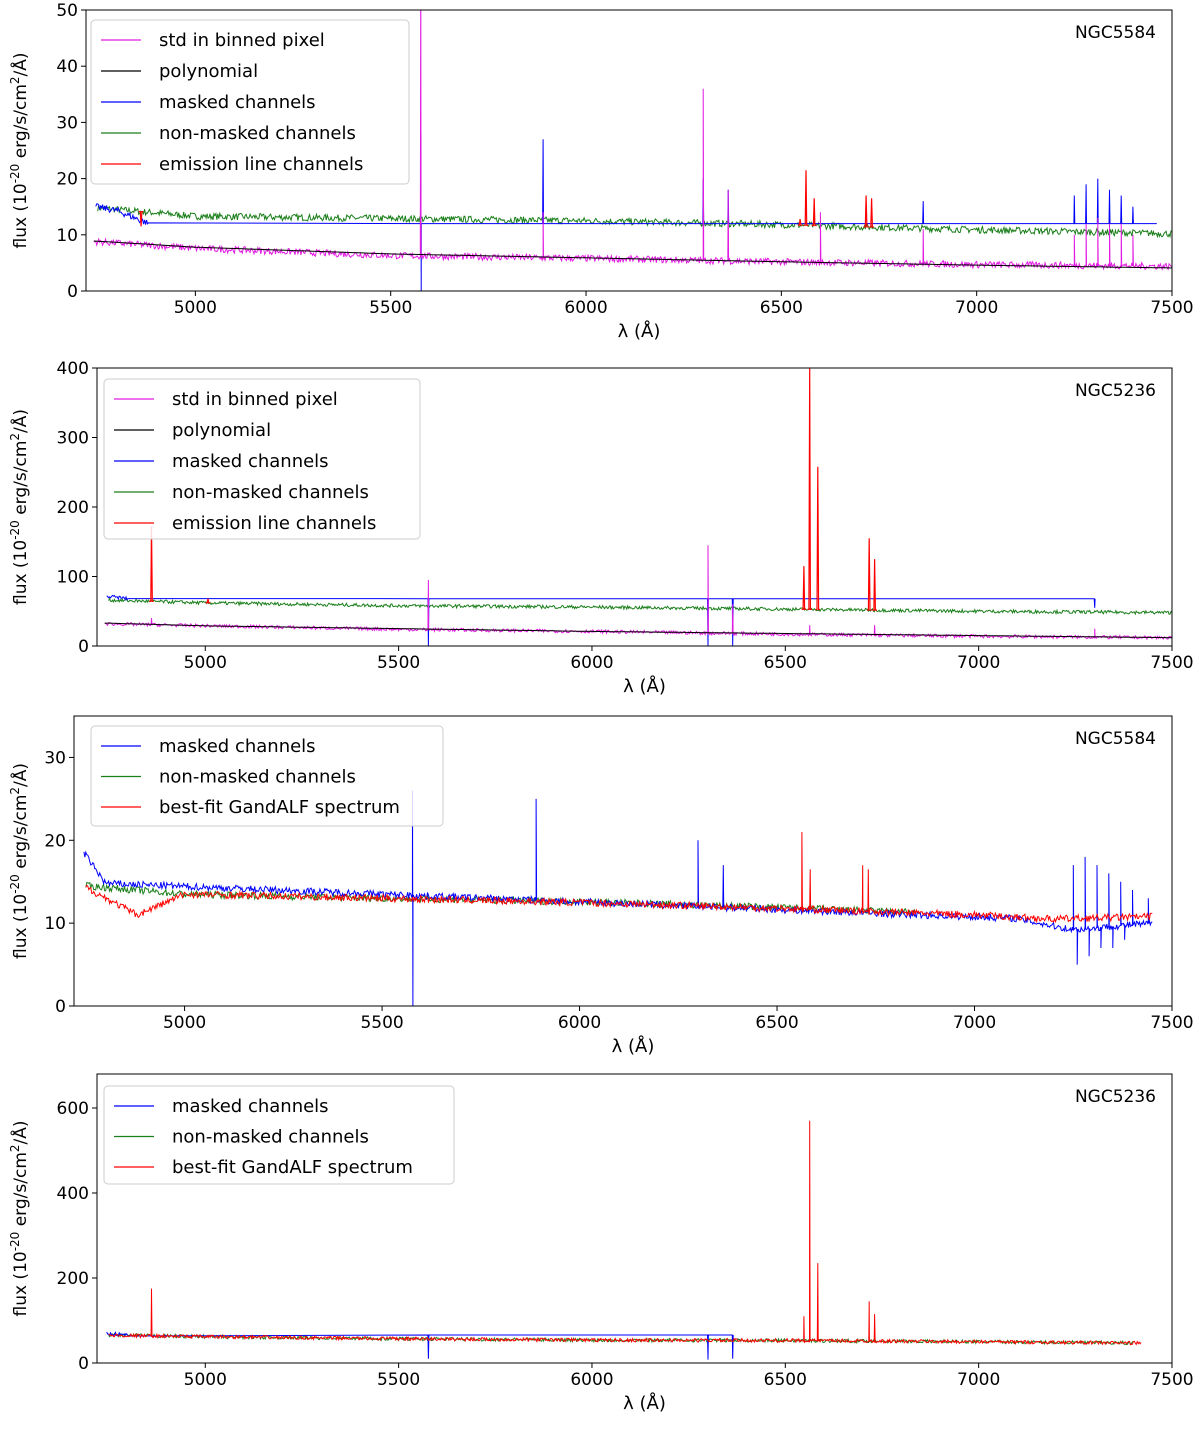  I want to click on series-group, so click(624, 1240).